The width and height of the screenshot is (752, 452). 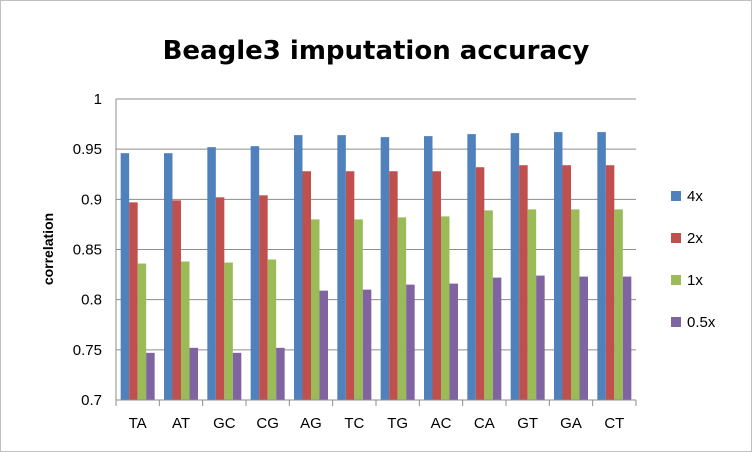 What do you see at coordinates (575, 304) in the screenshot?
I see `bar-1x-GA` at bounding box center [575, 304].